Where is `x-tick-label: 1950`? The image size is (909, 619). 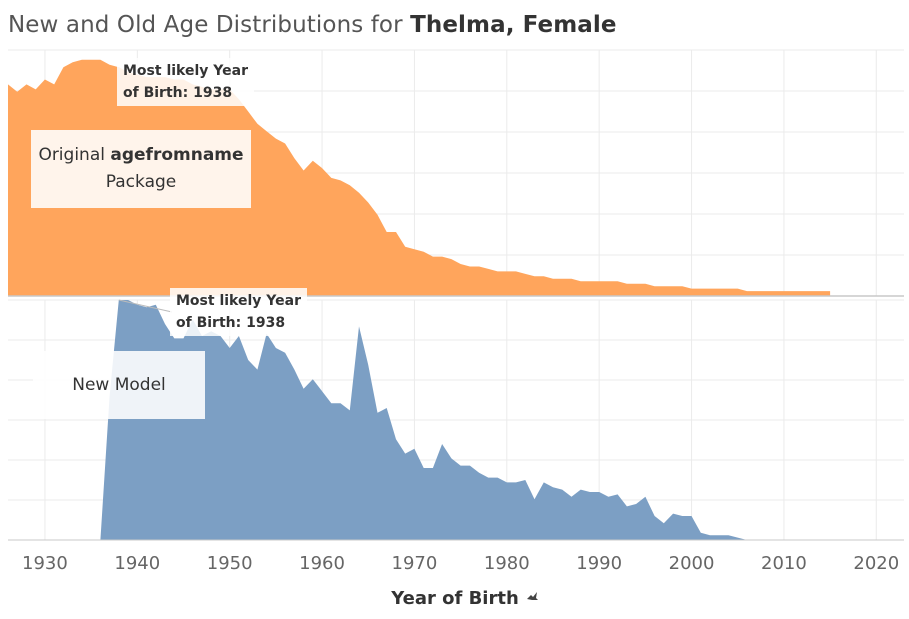
x-tick-label: 1950 is located at coordinates (230, 563).